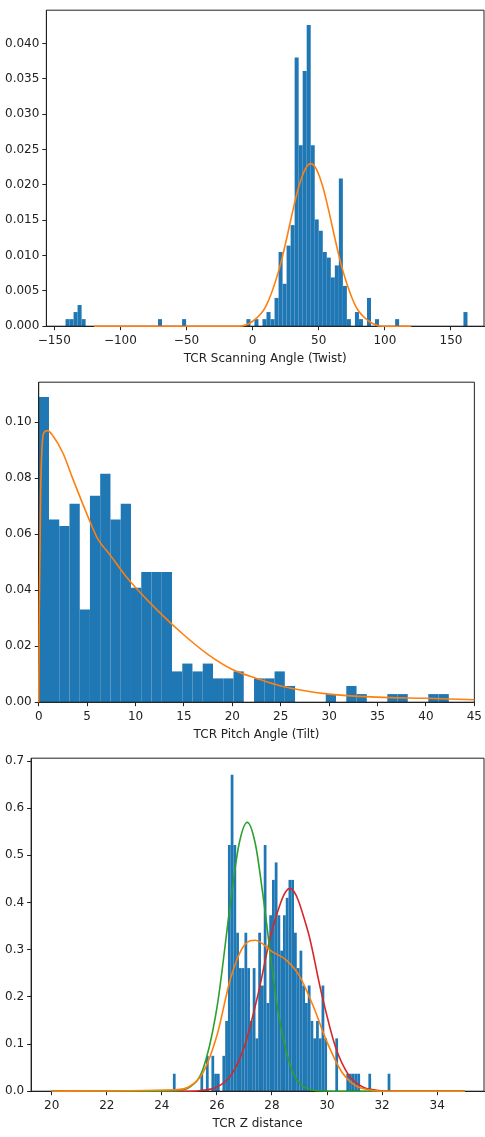 Image resolution: width=485 pixels, height=1137 pixels. Describe the element at coordinates (451, 339) in the screenshot. I see `x-tick-label: 150` at that location.